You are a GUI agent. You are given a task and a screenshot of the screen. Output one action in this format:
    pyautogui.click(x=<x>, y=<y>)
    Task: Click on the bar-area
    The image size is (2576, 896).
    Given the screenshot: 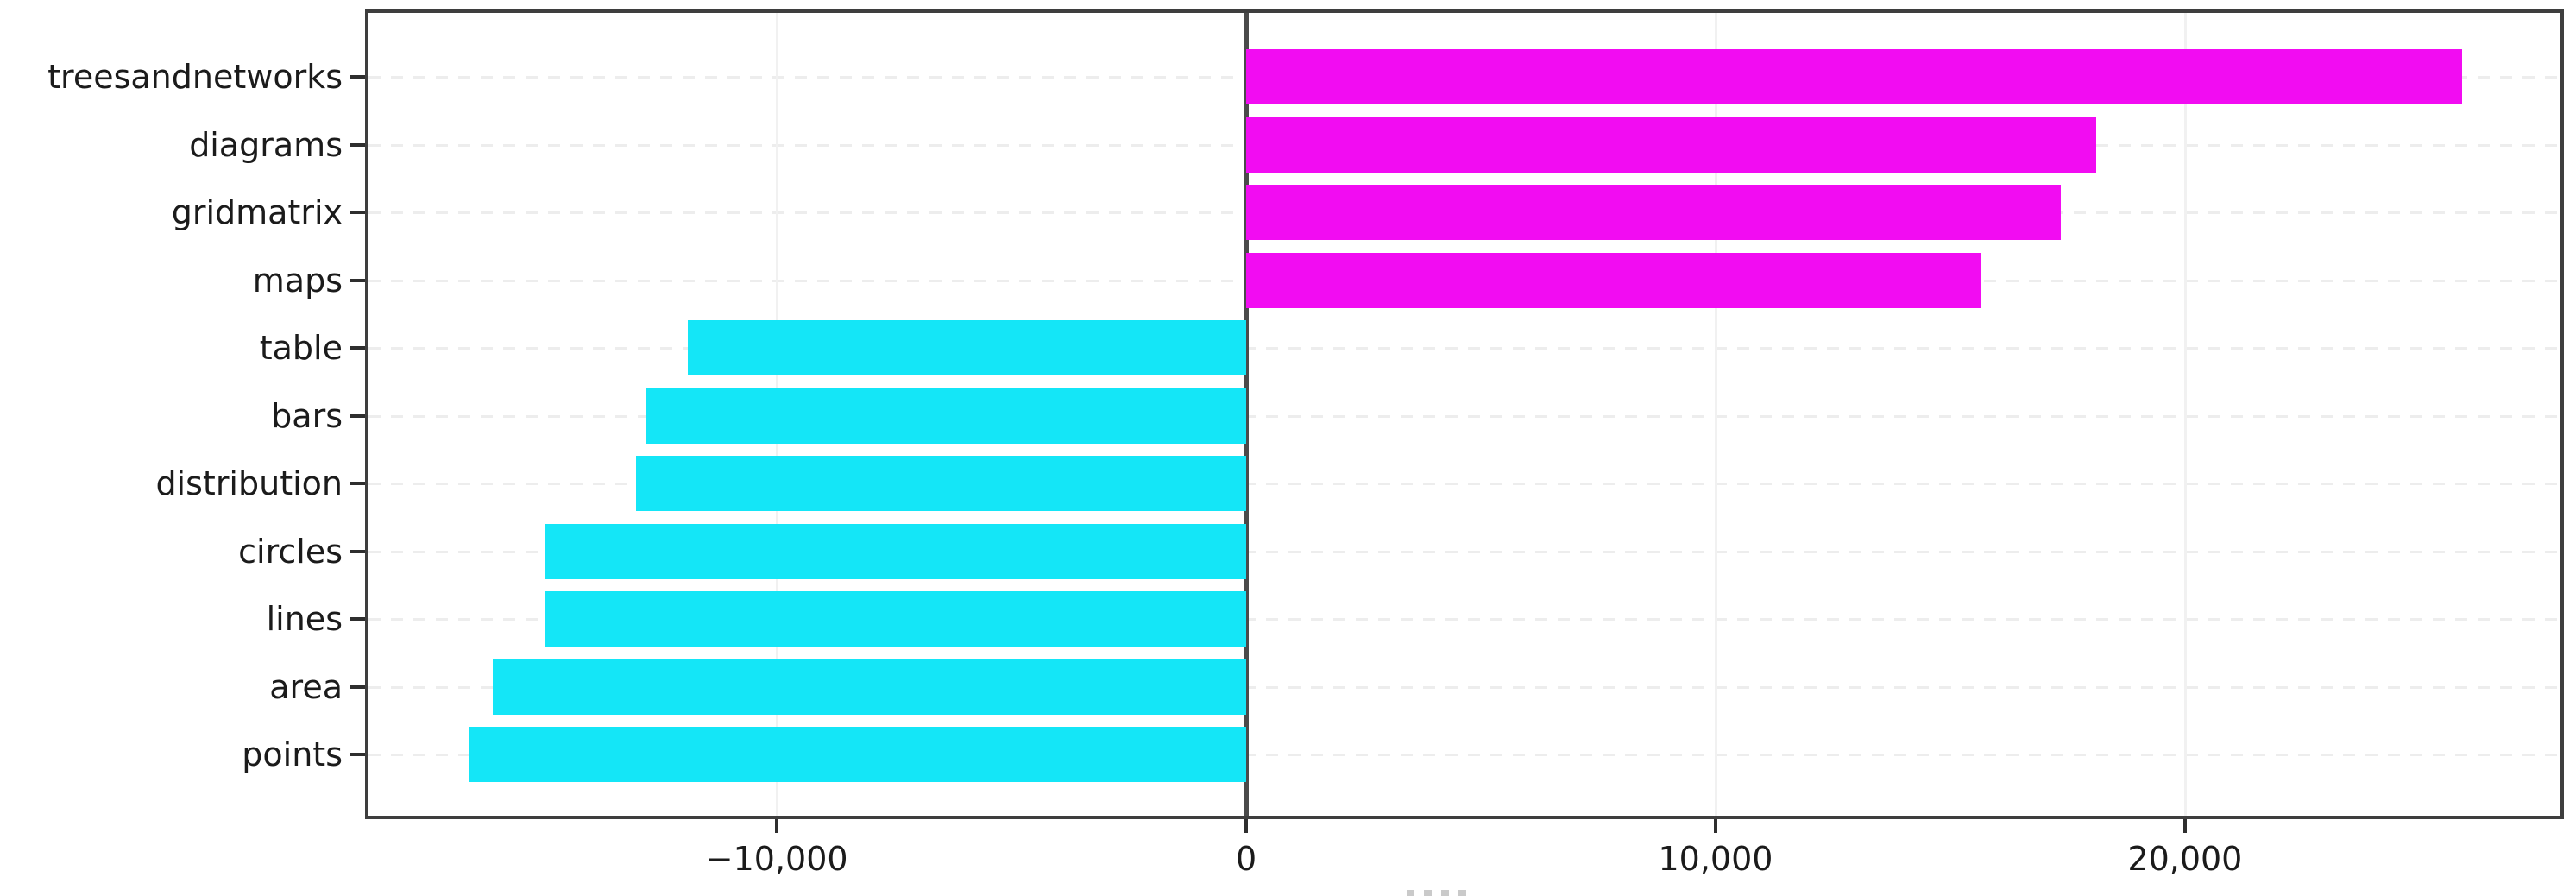 What is the action you would take?
    pyautogui.click(x=870, y=687)
    